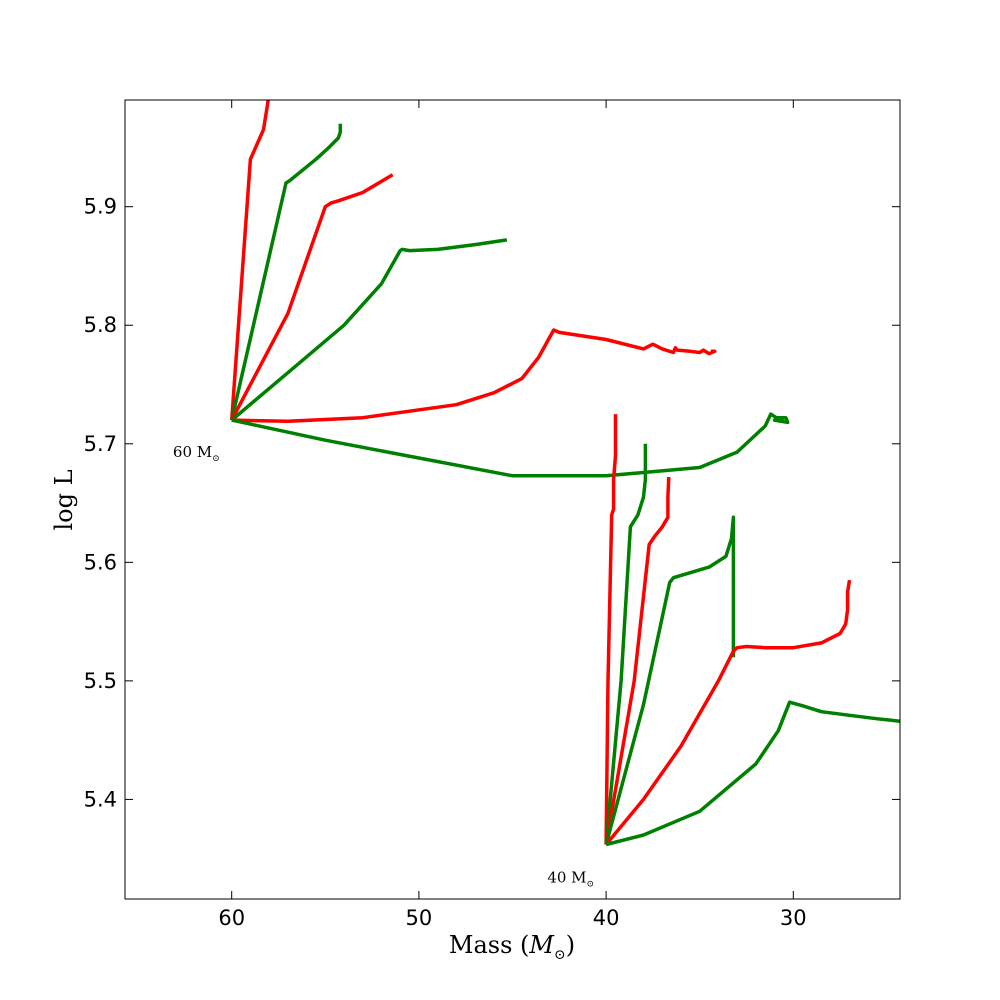  Describe the element at coordinates (419, 918) in the screenshot. I see `x-tick-label-50: 50` at that location.